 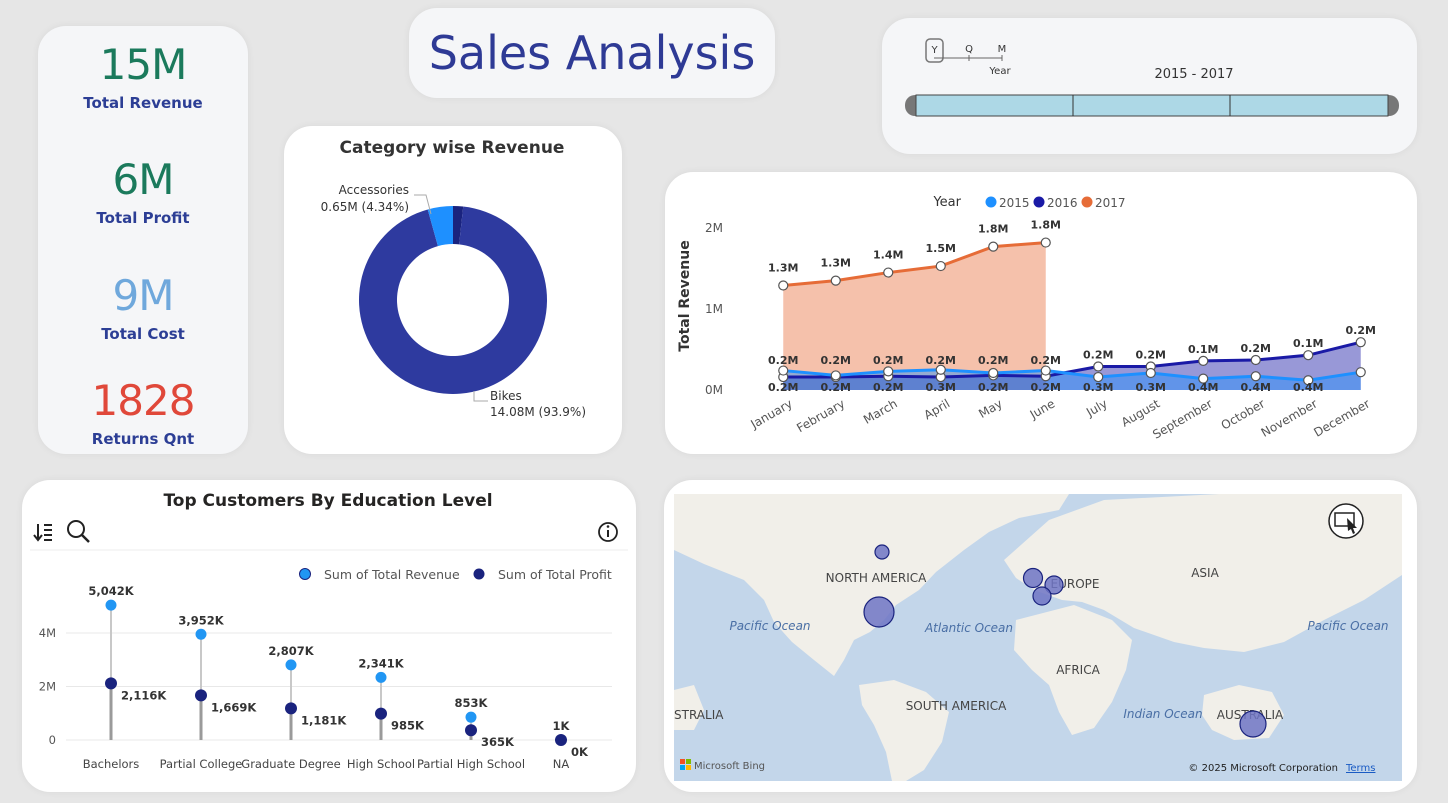 I want to click on map-label-indian: Indian Ocean, so click(x=1162, y=714).